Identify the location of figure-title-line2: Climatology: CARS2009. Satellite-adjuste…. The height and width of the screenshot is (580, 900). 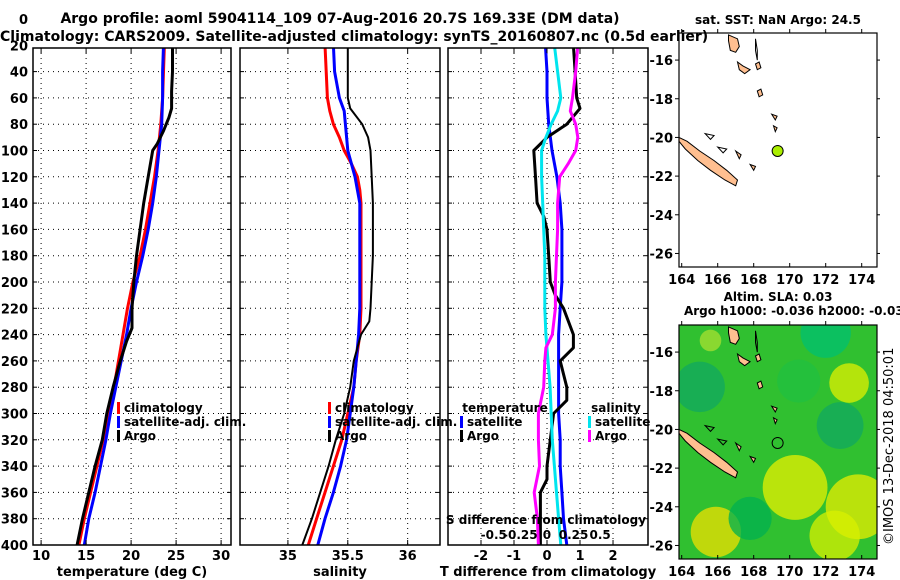
(354, 37).